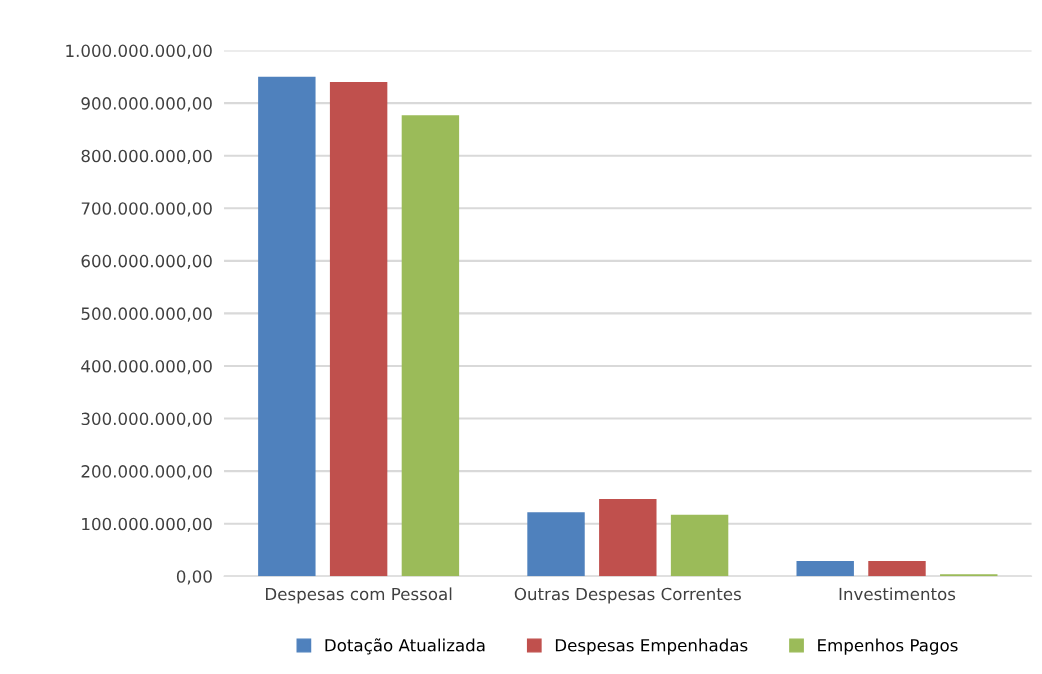  Describe the element at coordinates (139, 51) in the screenshot. I see `y-tick-label: 1.000.000.000,00` at that location.